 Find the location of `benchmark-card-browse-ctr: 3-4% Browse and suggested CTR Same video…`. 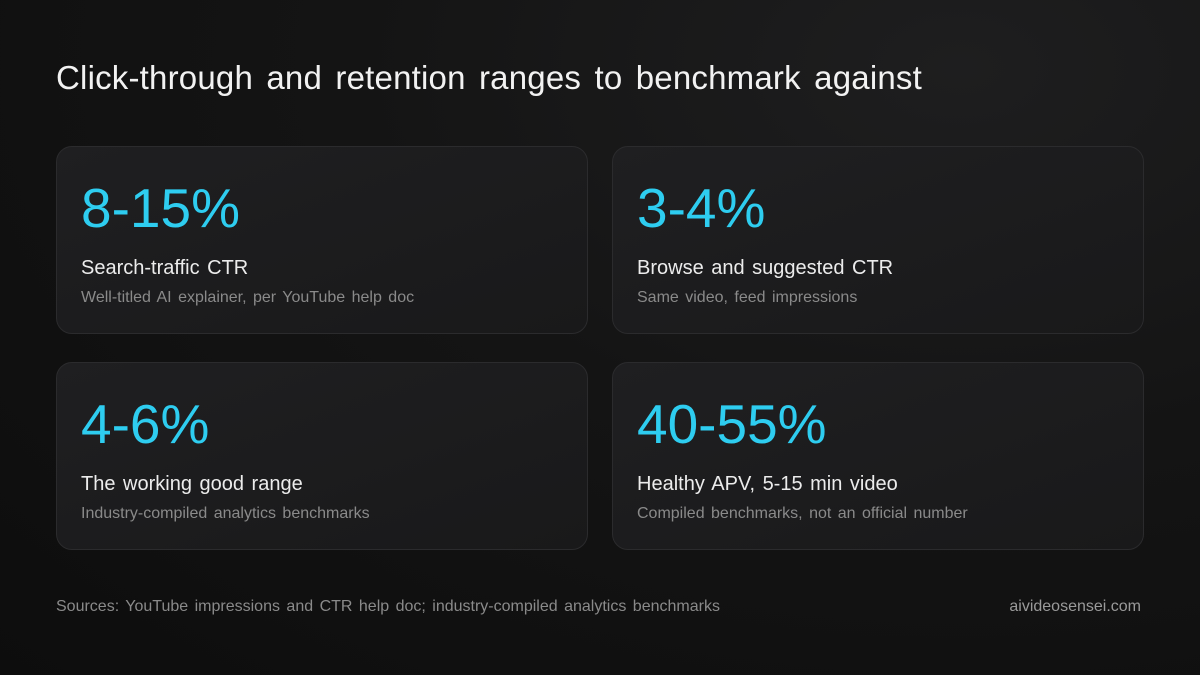

benchmark-card-browse-ctr: 3-4% Browse and suggested CTR Same video… is located at coordinates (878, 240).